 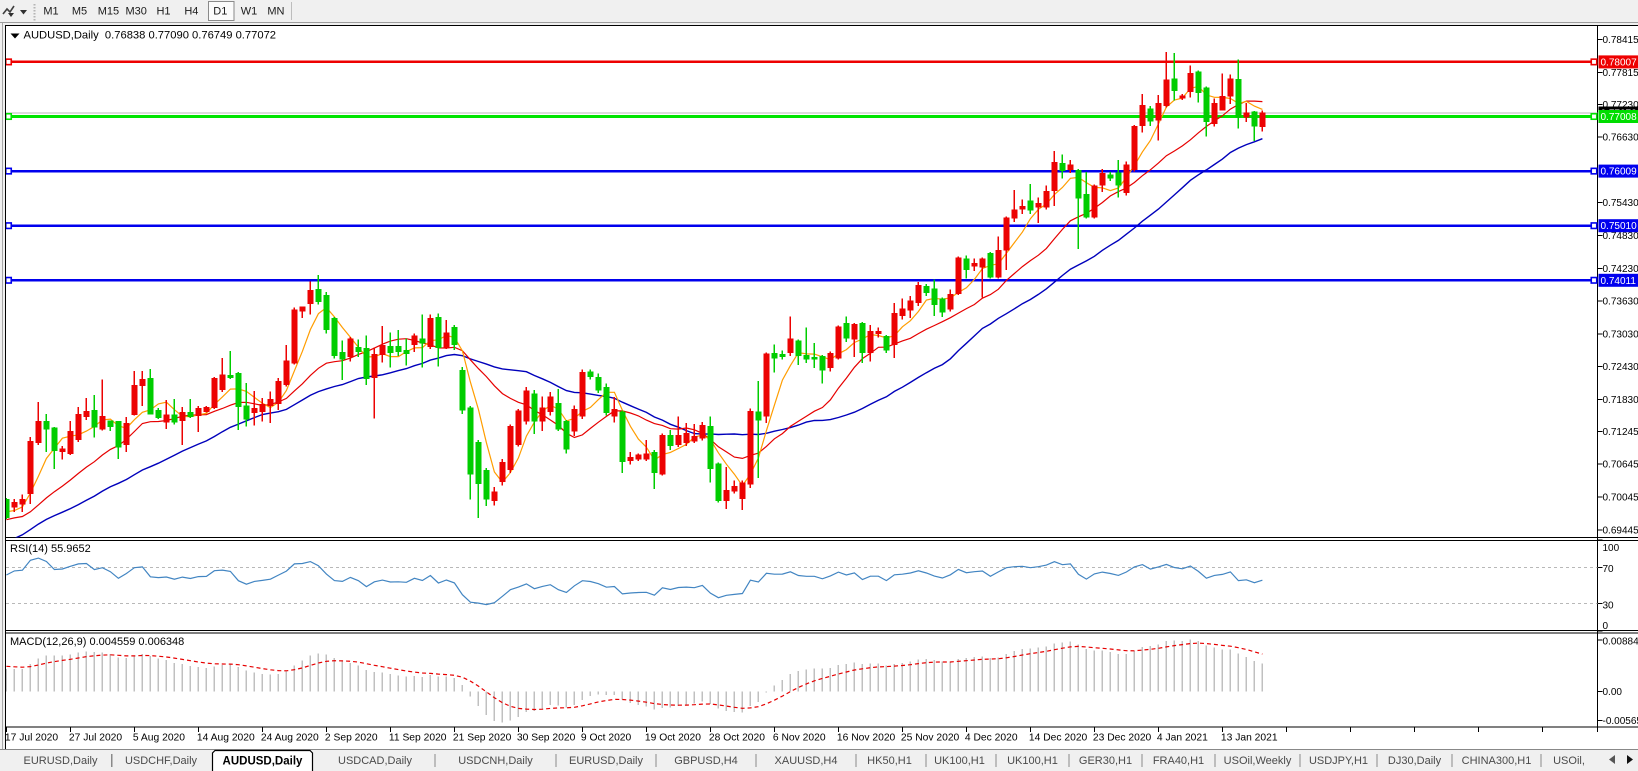 What do you see at coordinates (1122, 738) in the screenshot?
I see `svg-text: 23 Dec 2020` at bounding box center [1122, 738].